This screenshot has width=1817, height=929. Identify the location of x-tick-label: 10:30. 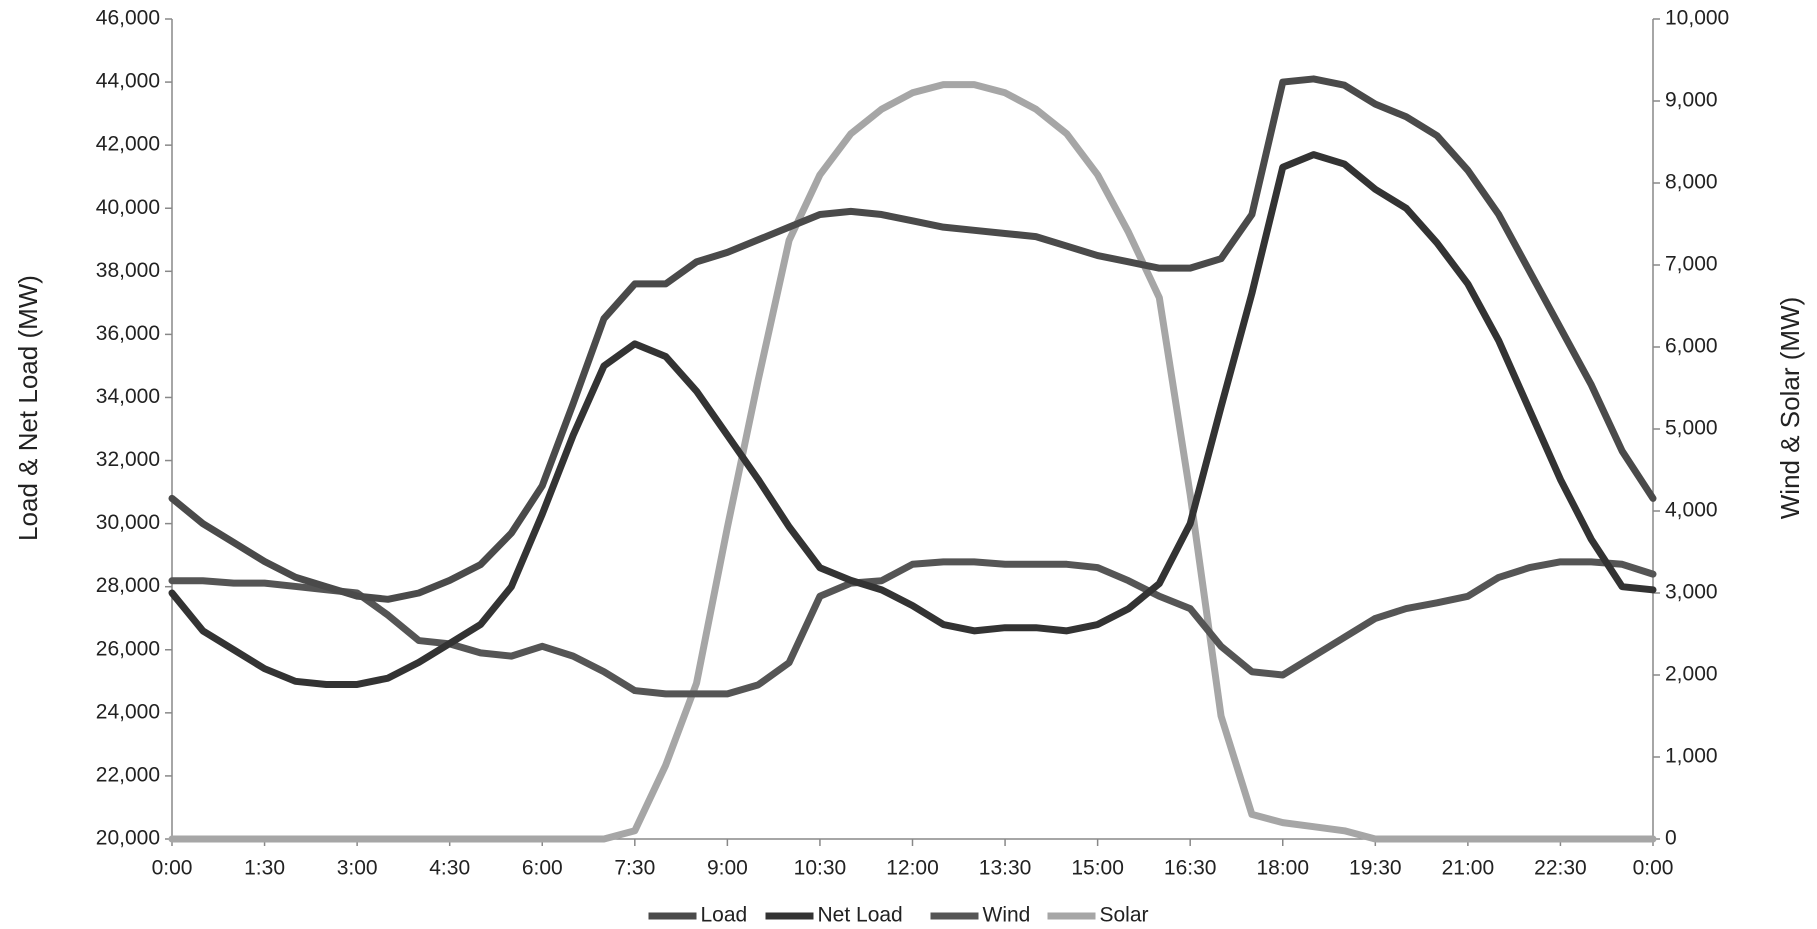
(820, 868).